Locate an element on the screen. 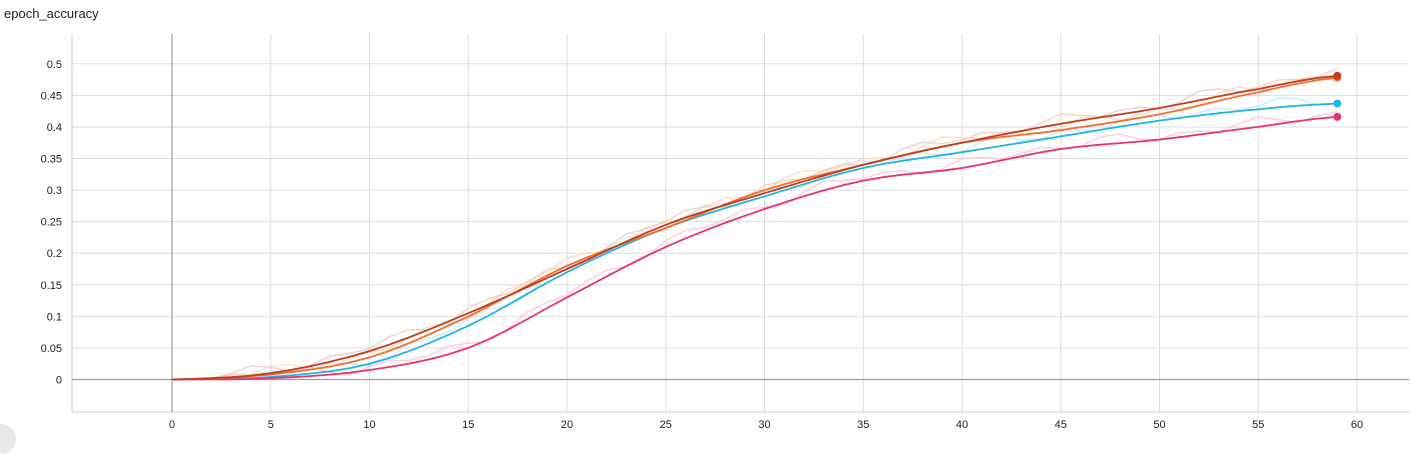 The height and width of the screenshot is (454, 1412). y-tick-label: 0.1 is located at coordinates (54, 317).